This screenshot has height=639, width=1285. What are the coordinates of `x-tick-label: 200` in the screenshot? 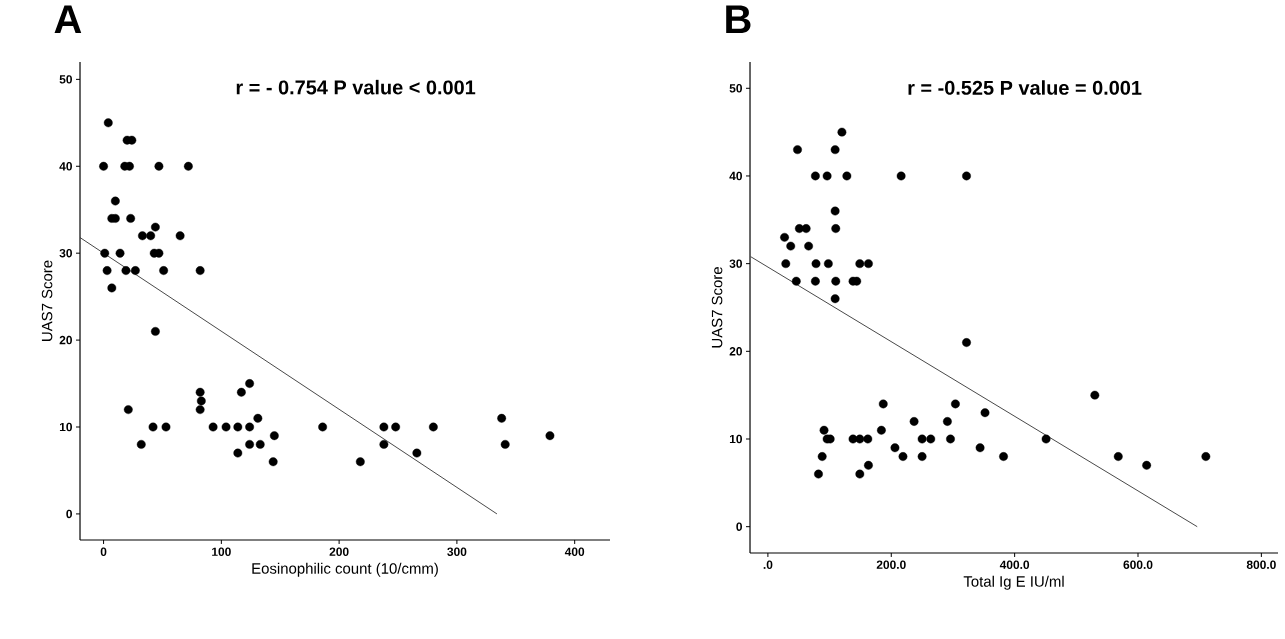 It's located at (339, 551).